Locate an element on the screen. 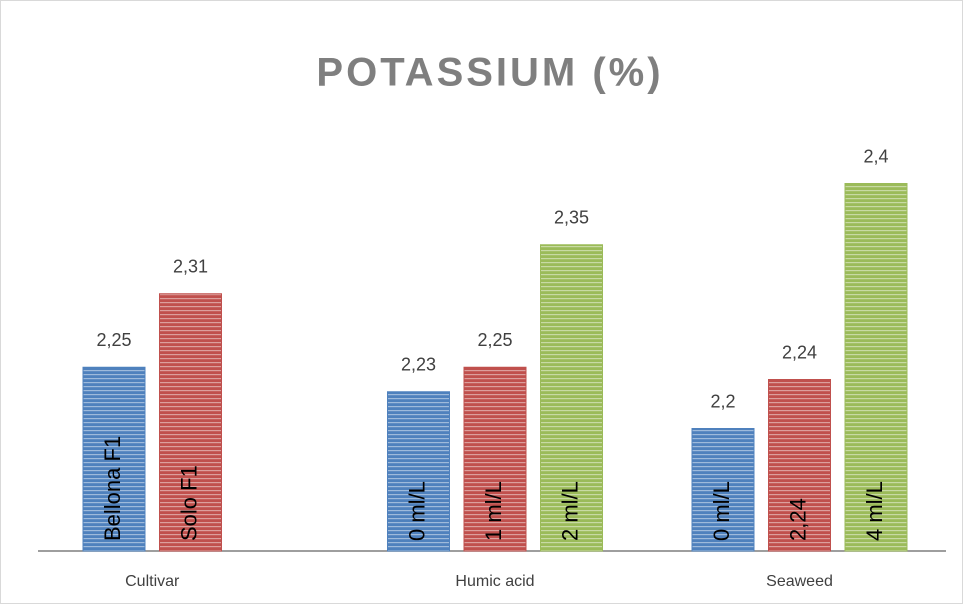 Image resolution: width=964 pixels, height=605 pixels. value-label: 2,35 is located at coordinates (571, 218).